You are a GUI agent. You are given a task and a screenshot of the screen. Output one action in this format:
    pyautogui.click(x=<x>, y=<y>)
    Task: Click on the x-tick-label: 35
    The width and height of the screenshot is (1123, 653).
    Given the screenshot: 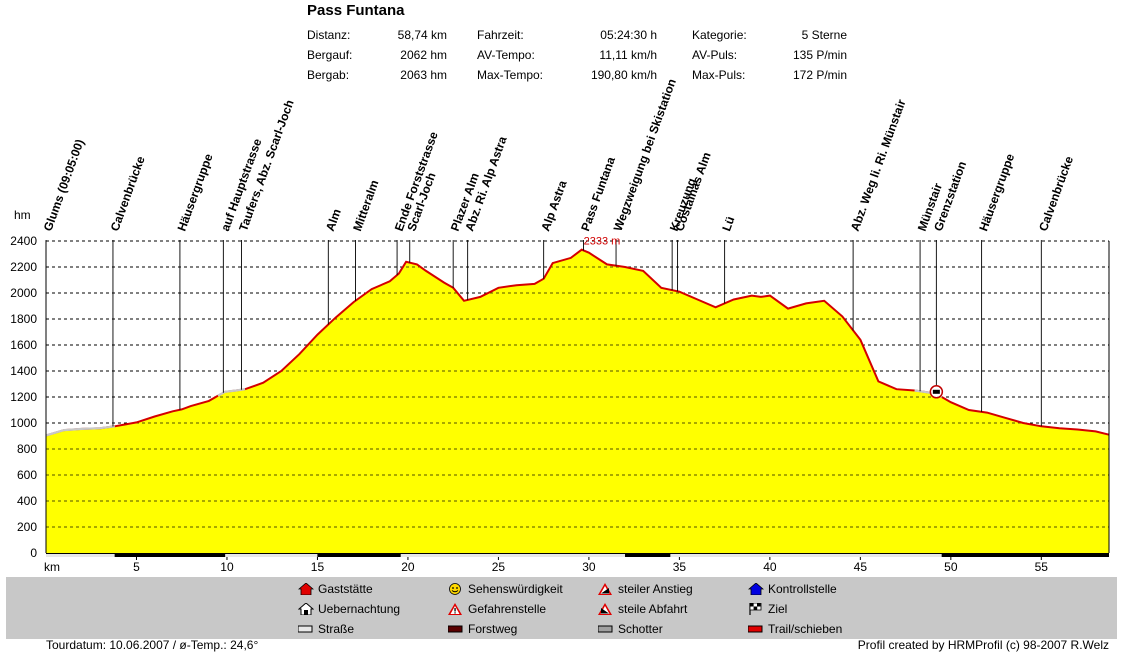 What is the action you would take?
    pyautogui.click(x=680, y=567)
    